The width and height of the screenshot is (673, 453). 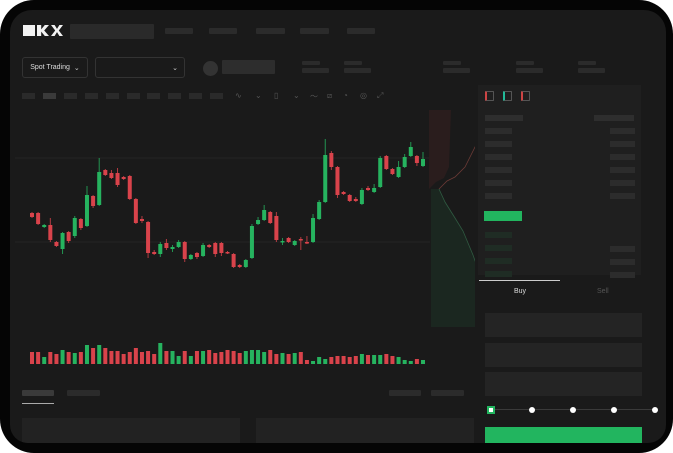 What do you see at coordinates (83, 393) in the screenshot?
I see `tab-order-history` at bounding box center [83, 393].